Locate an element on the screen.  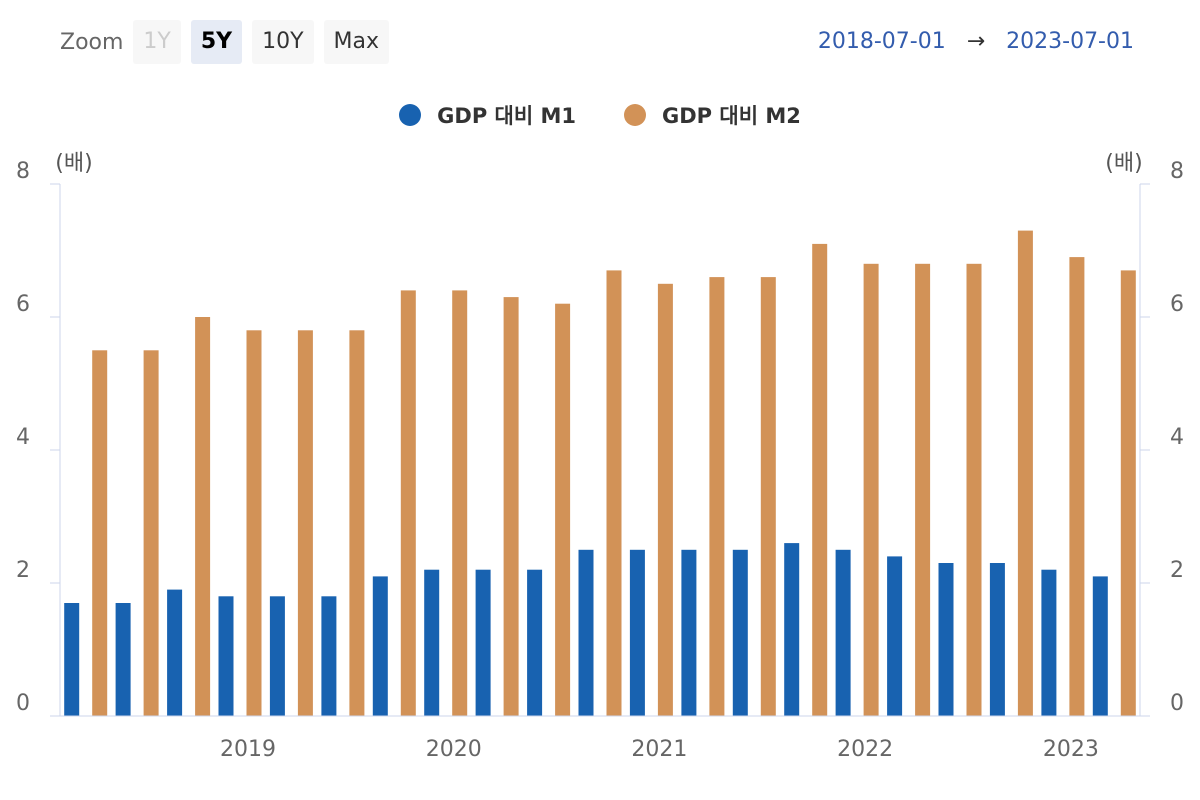
zoom-max-button: Max is located at coordinates (356, 42).